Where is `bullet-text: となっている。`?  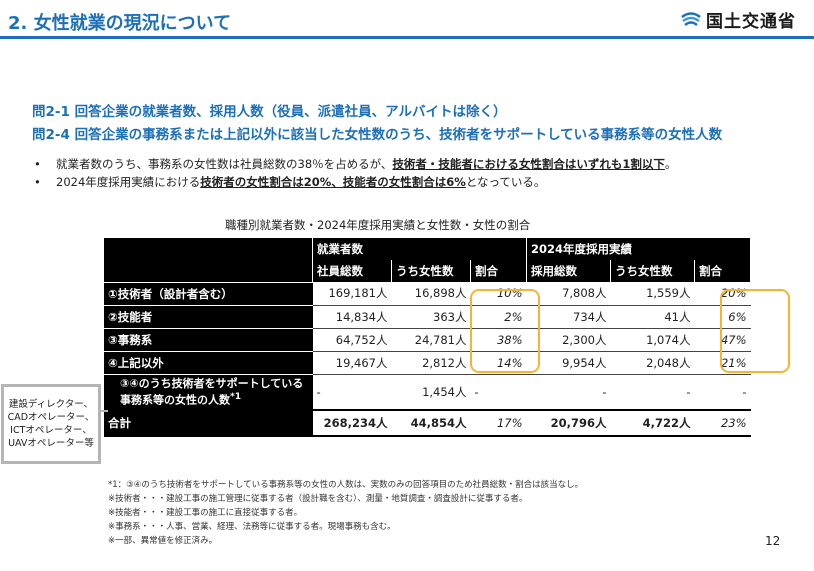 bullet-text: となっている。 is located at coordinates (505, 182).